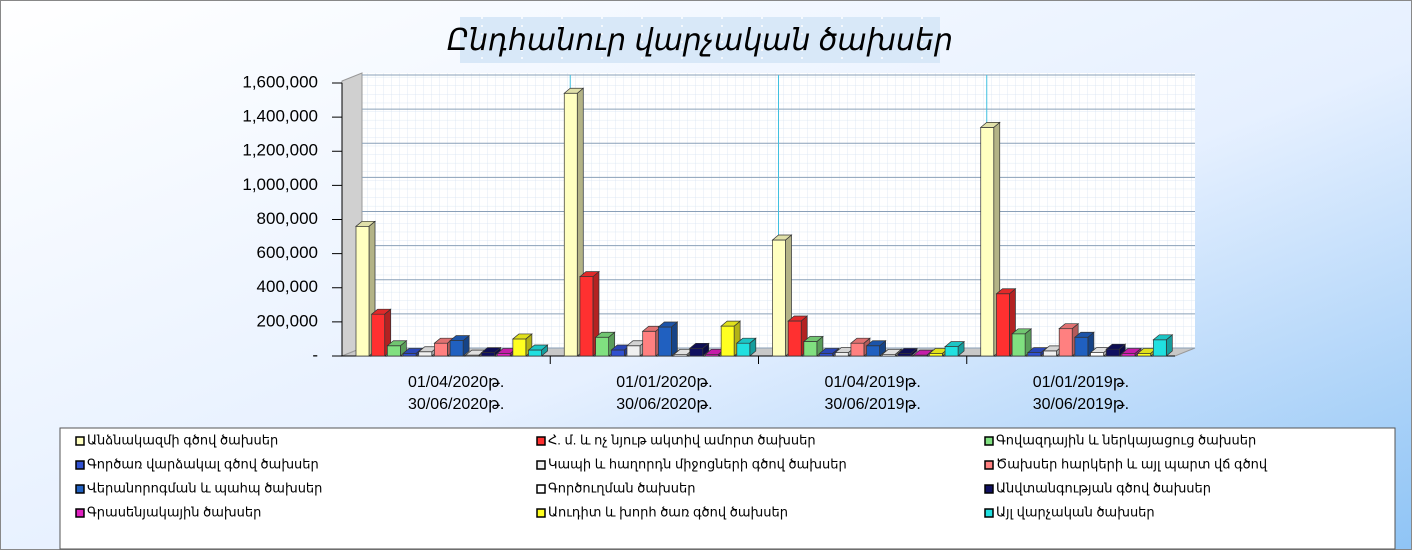  I want to click on legend-label: Կապի և հաղորդն միջոցների գծով ծախսեր, so click(697, 463).